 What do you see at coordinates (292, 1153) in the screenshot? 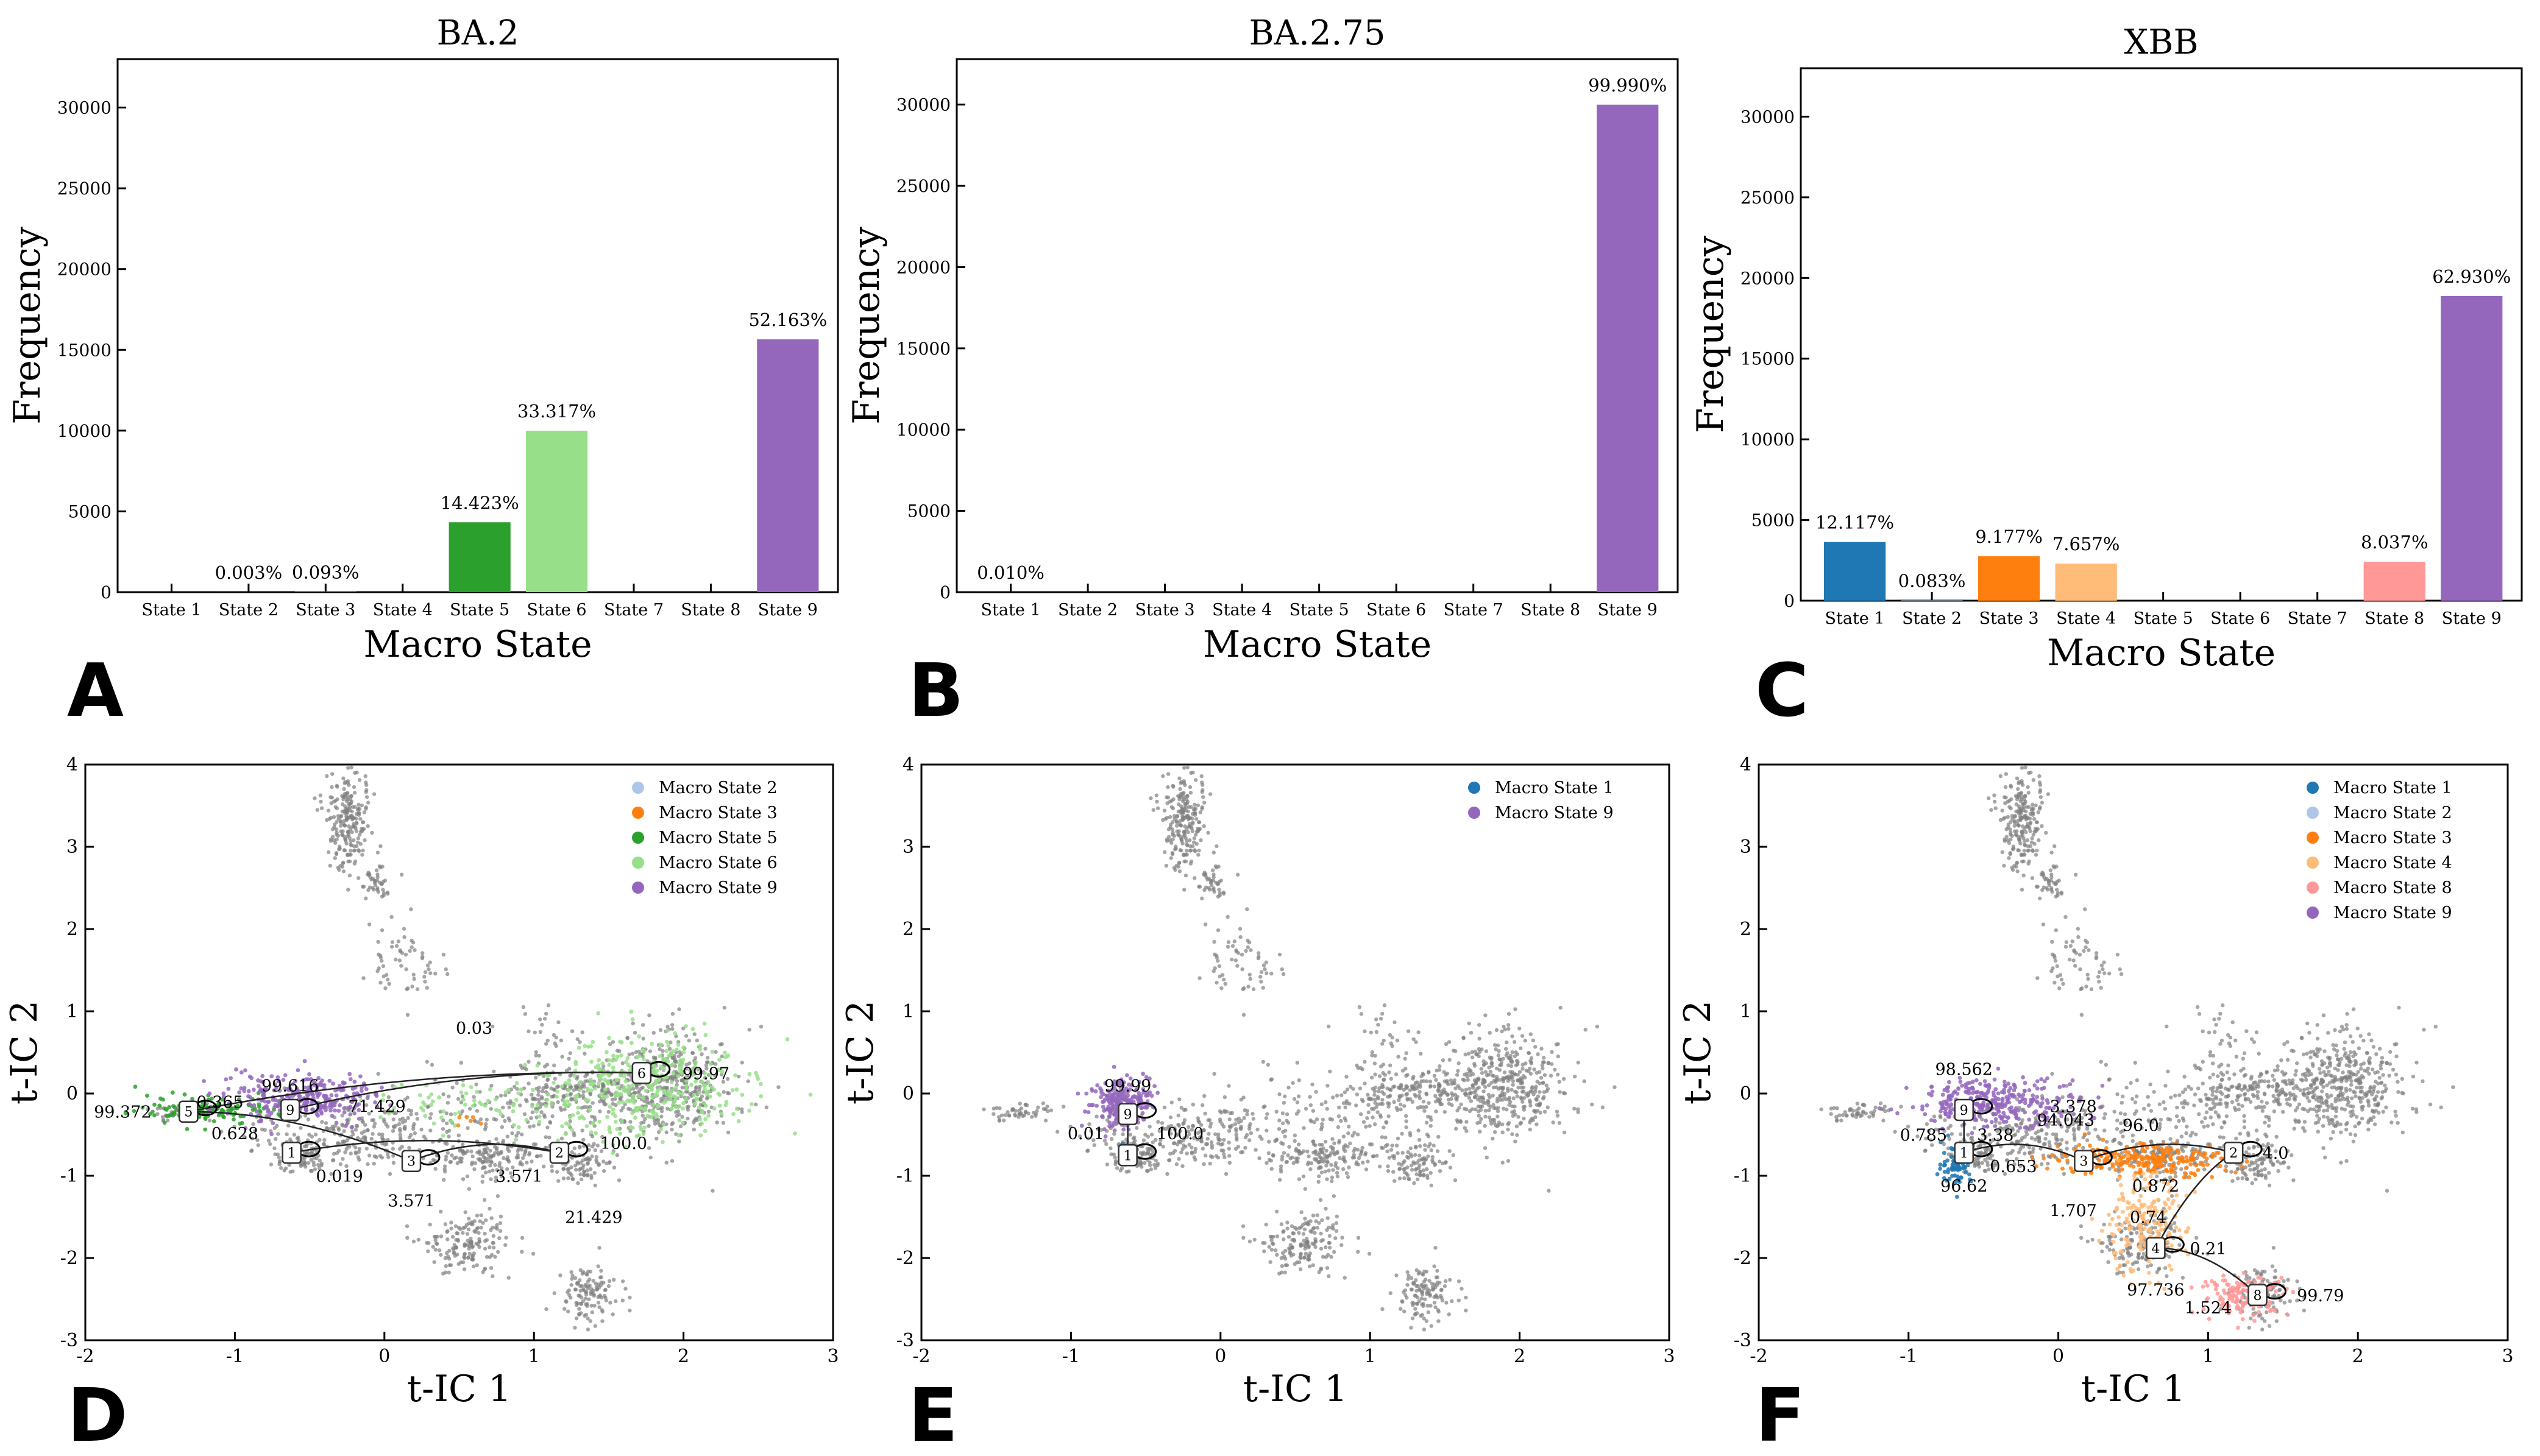
I see `state-node-label: 1` at bounding box center [292, 1153].